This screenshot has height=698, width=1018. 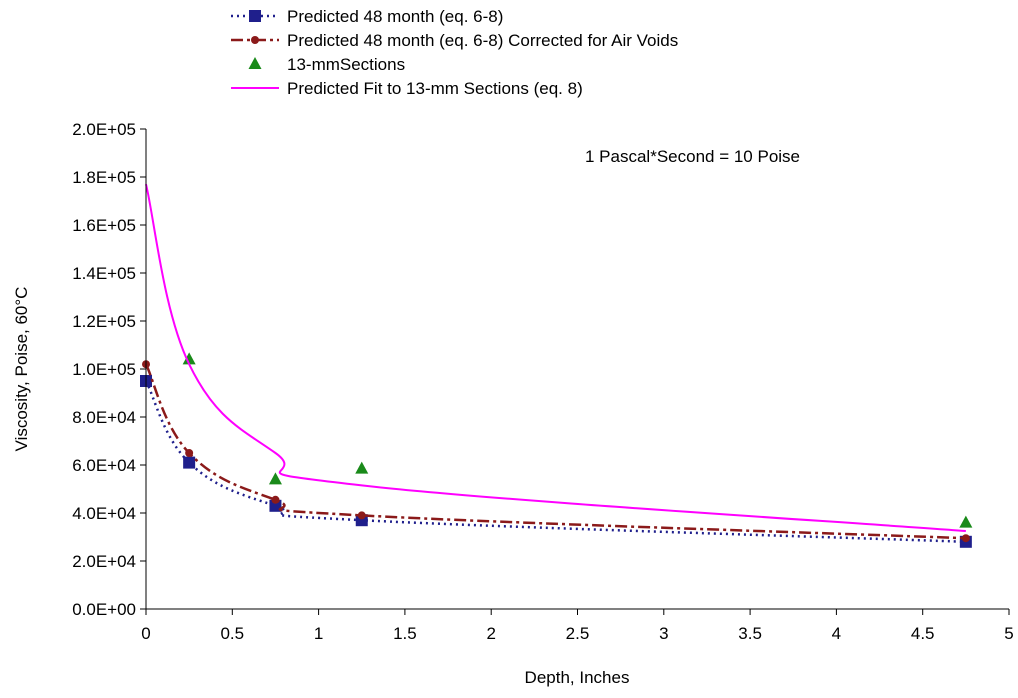 I want to click on x-tick-label: 1.5, so click(x=405, y=633).